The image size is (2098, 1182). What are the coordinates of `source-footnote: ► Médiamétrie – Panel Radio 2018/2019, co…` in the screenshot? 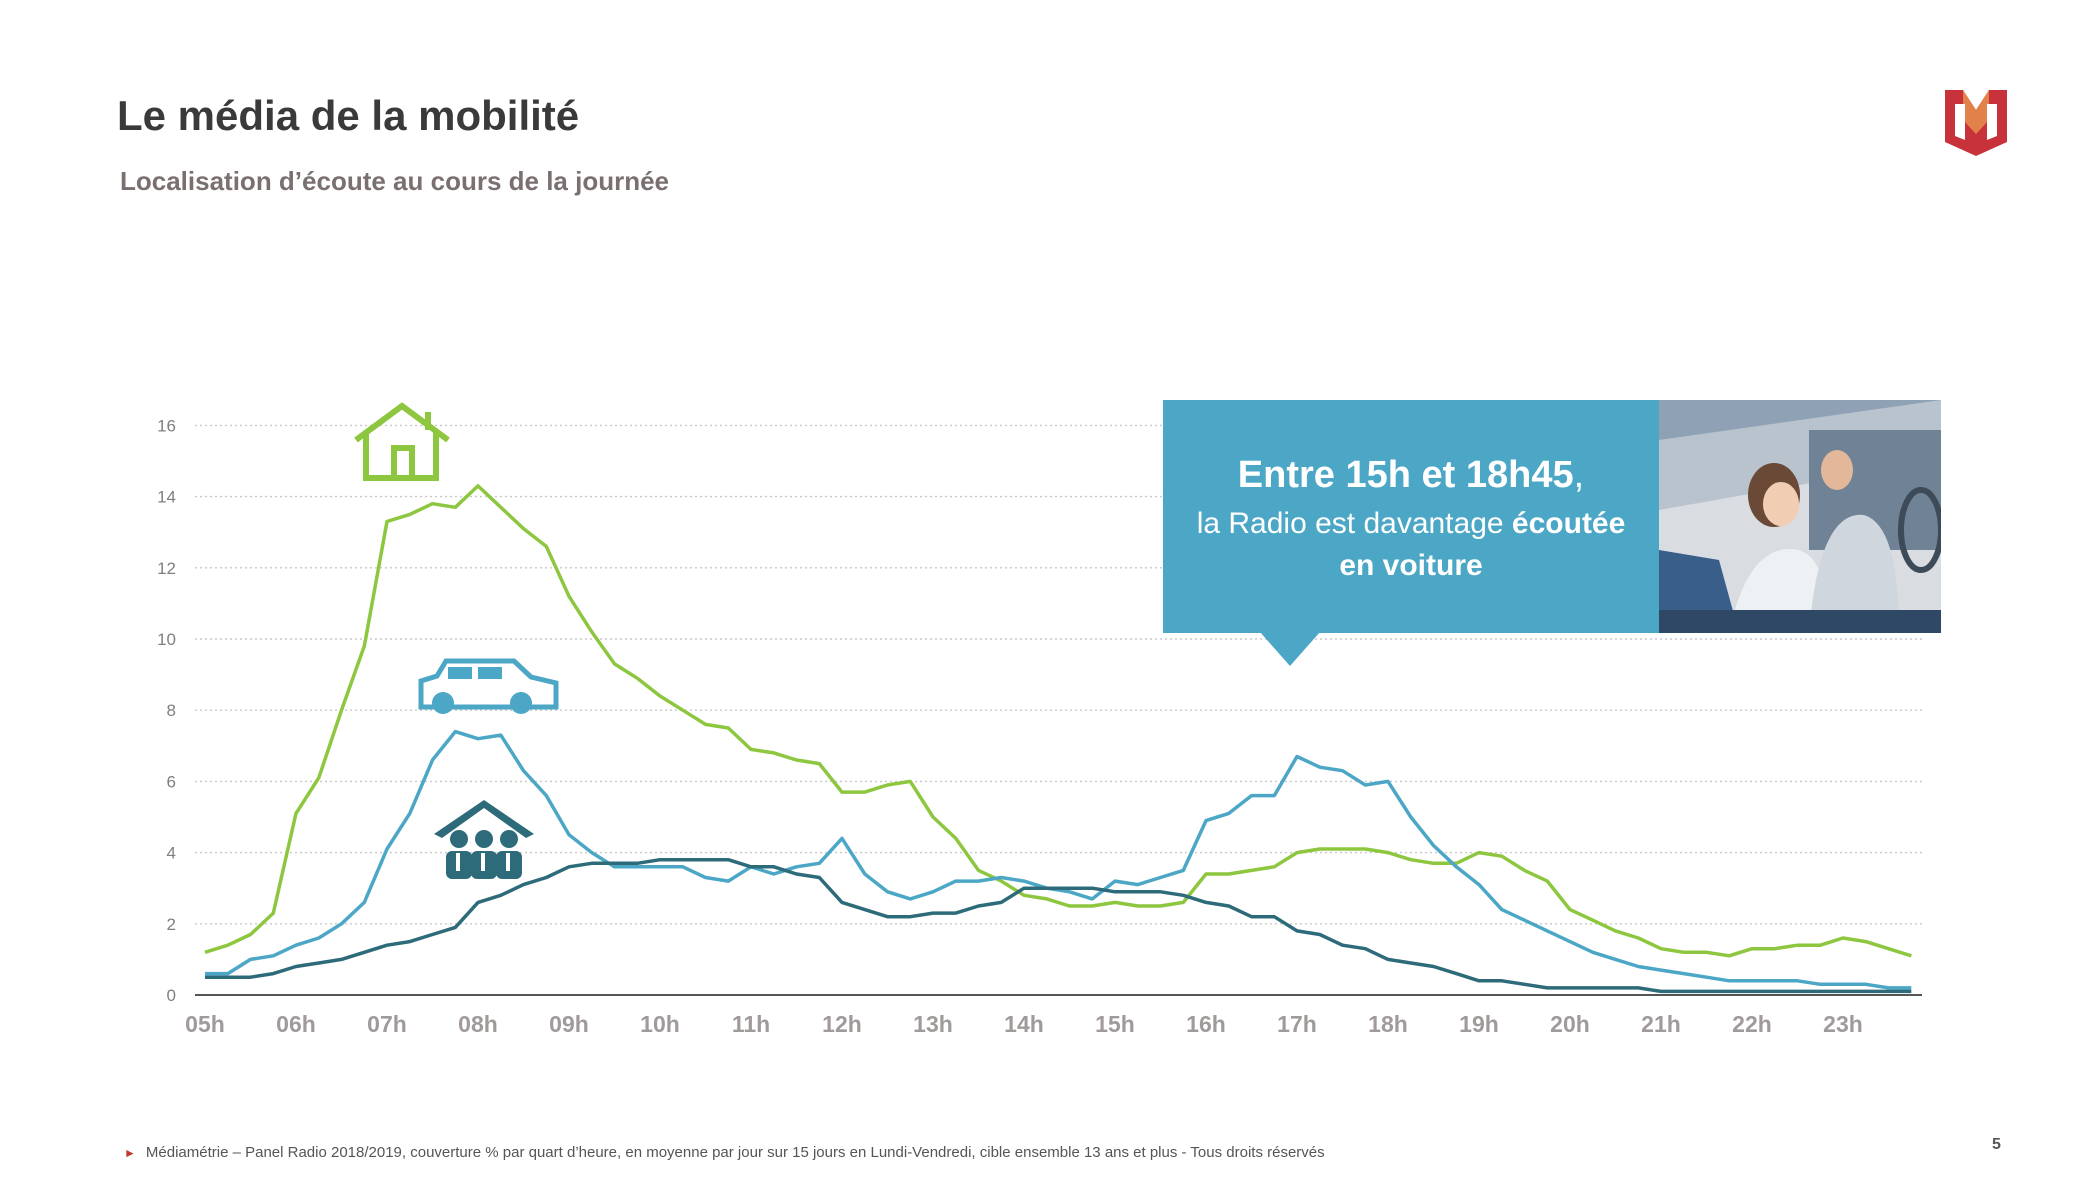 It's located at (724, 1152).